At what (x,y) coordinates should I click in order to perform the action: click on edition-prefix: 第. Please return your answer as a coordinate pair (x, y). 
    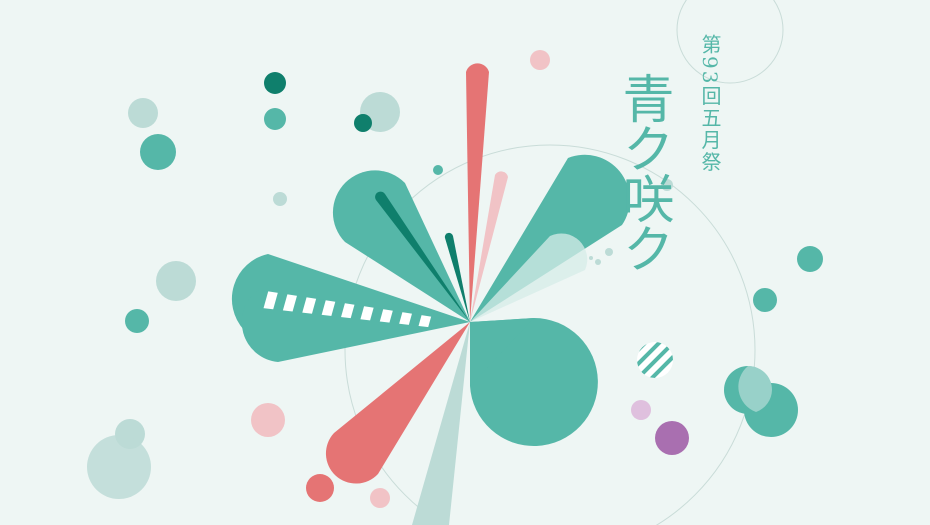
    Looking at the image, I should click on (710, 45).